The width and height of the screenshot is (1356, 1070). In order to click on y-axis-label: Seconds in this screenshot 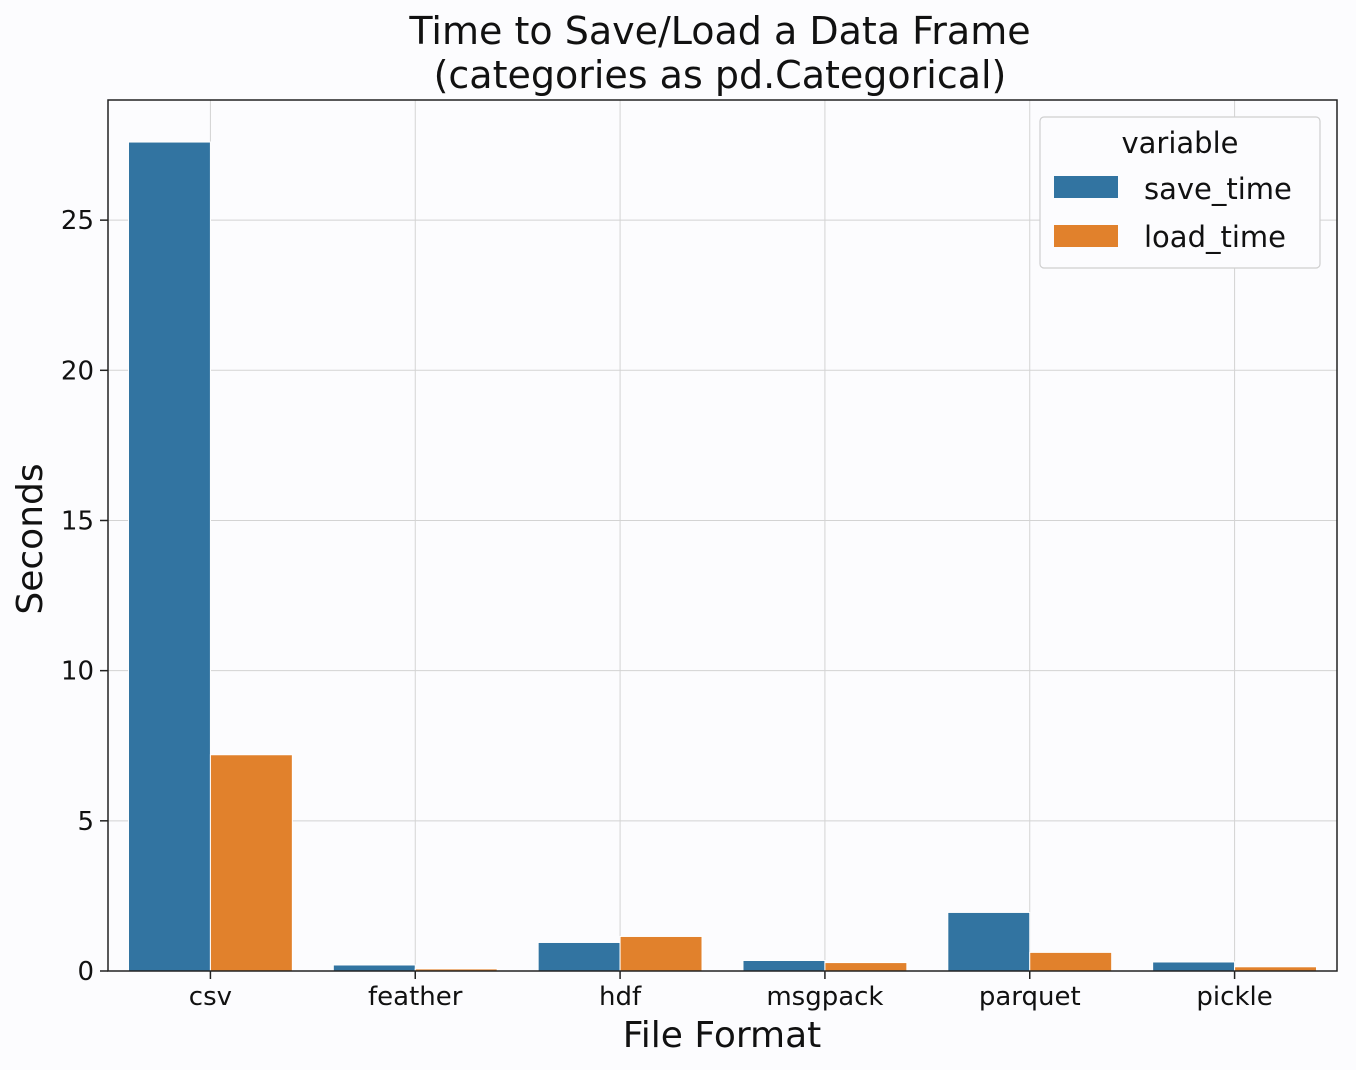, I will do `click(30, 538)`.